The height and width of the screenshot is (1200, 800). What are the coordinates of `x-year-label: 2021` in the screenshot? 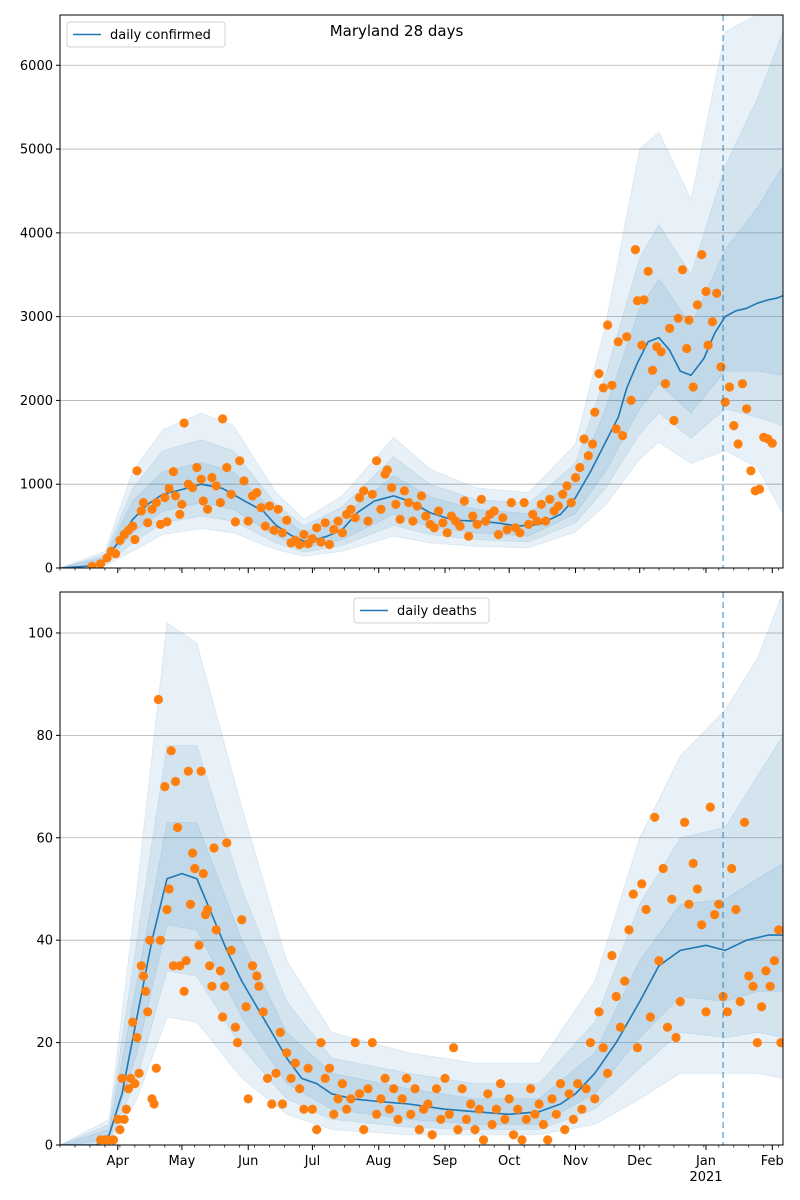 It's located at (705, 1177).